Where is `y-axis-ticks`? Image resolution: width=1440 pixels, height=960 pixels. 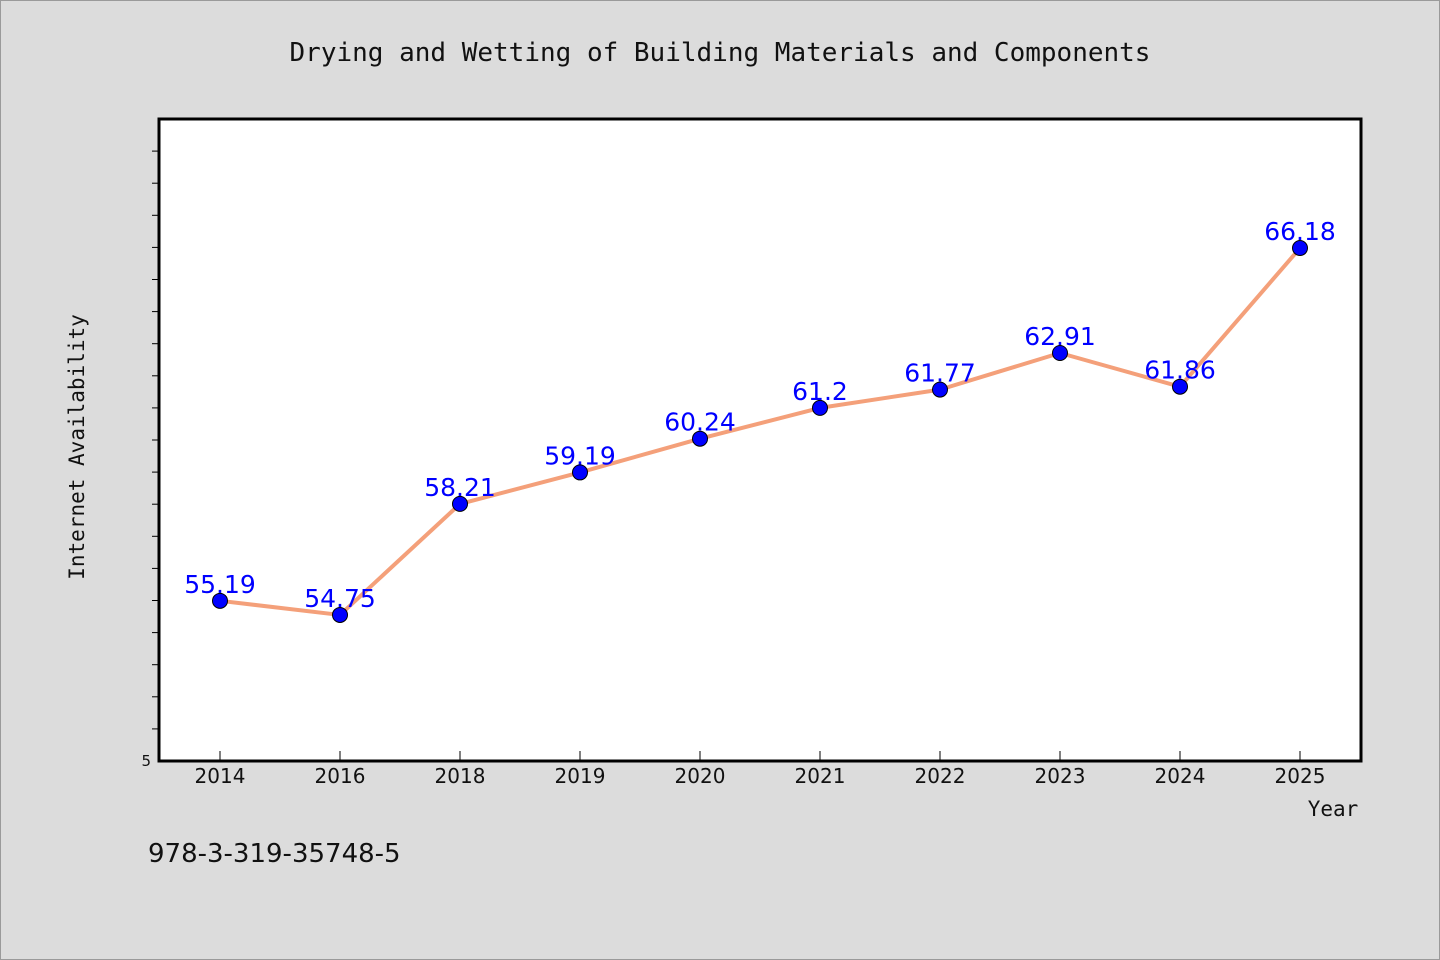 y-axis-ticks is located at coordinates (155, 440).